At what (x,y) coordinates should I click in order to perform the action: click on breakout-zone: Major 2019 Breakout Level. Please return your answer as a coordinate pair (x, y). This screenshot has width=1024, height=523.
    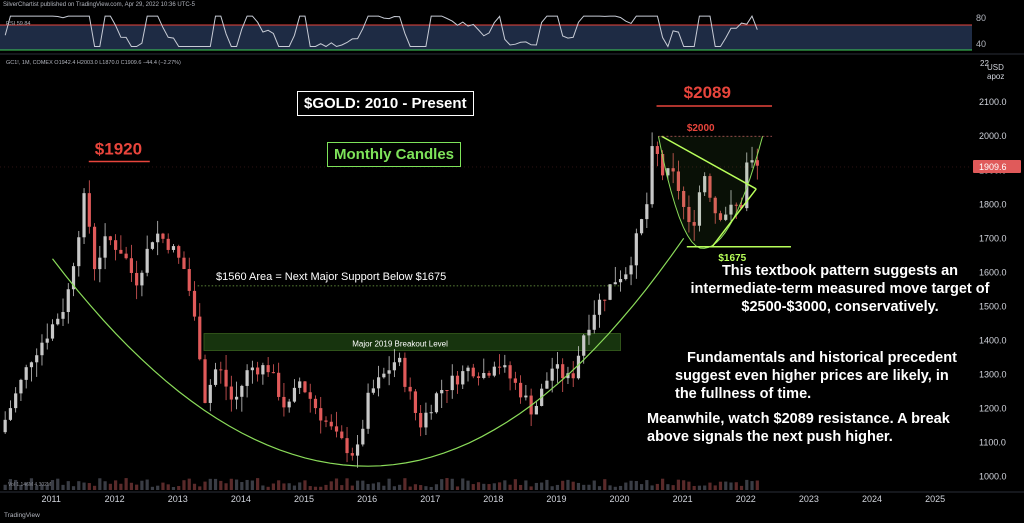
    Looking at the image, I should click on (412, 342).